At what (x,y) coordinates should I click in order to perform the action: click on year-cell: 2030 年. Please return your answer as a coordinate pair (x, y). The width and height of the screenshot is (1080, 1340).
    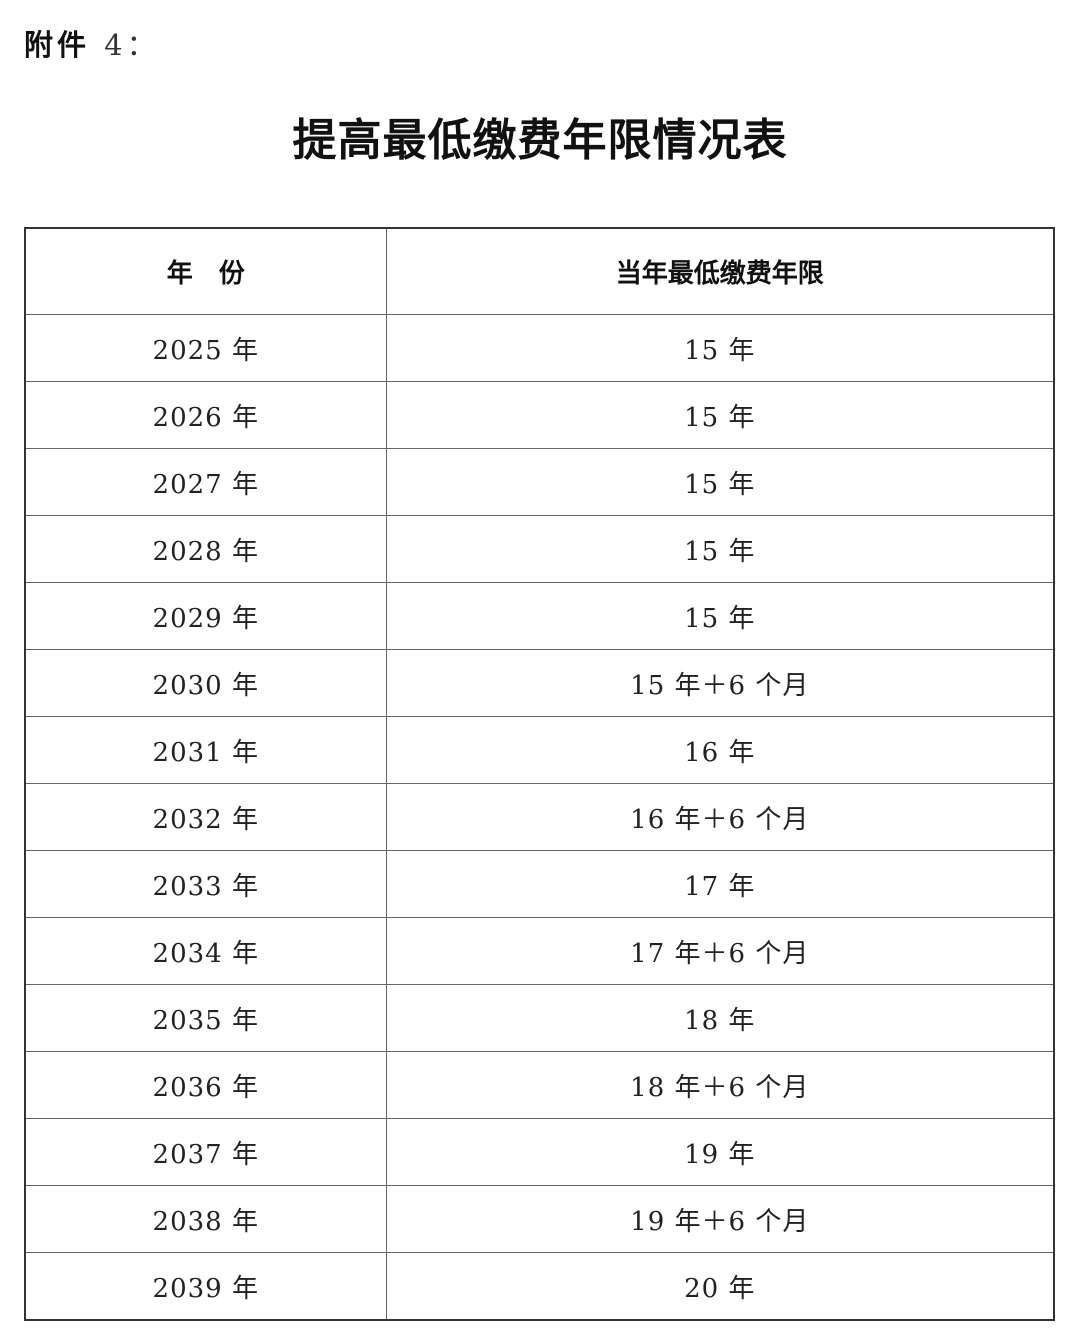
    Looking at the image, I should click on (205, 683).